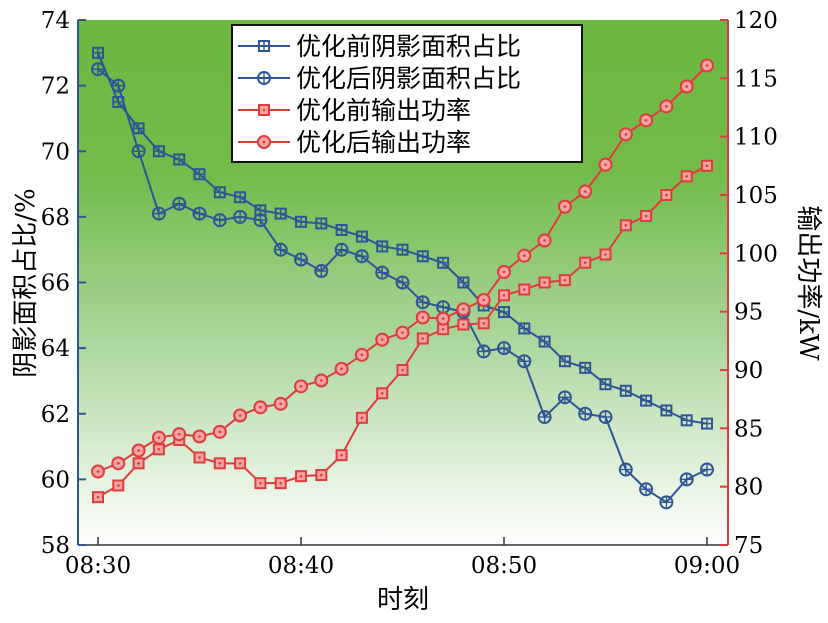 The image size is (828, 623). Describe the element at coordinates (748, 313) in the screenshot. I see `right-tick-label: 95` at that location.